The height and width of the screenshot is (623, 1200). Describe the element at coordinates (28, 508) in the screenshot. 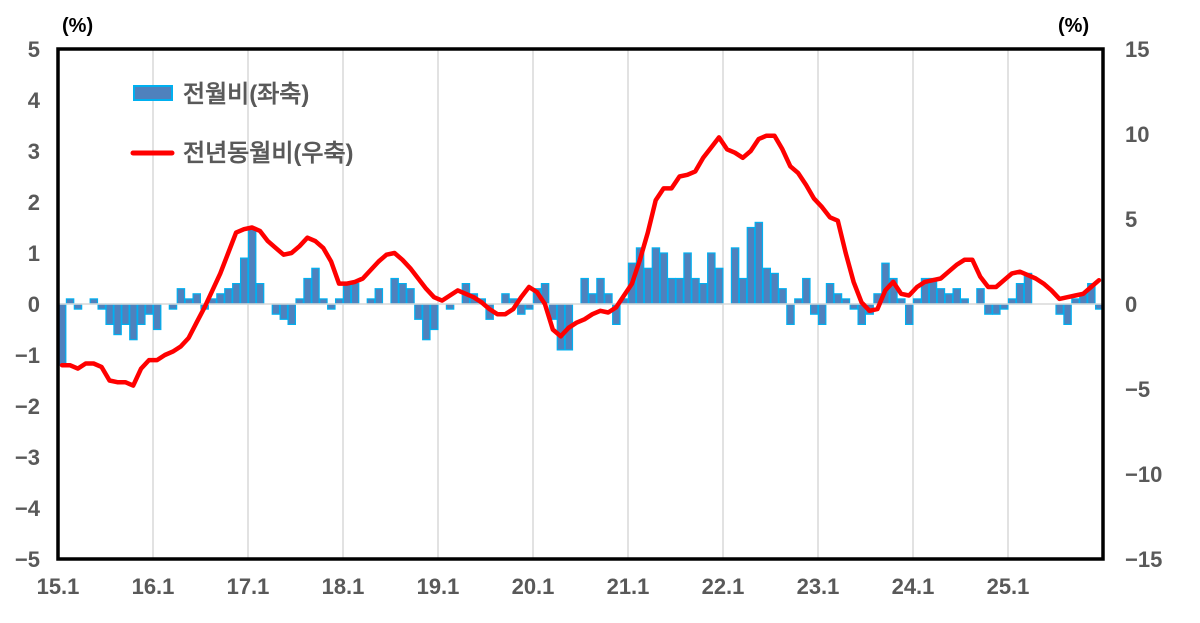

I see `left-tick-label: −4` at that location.